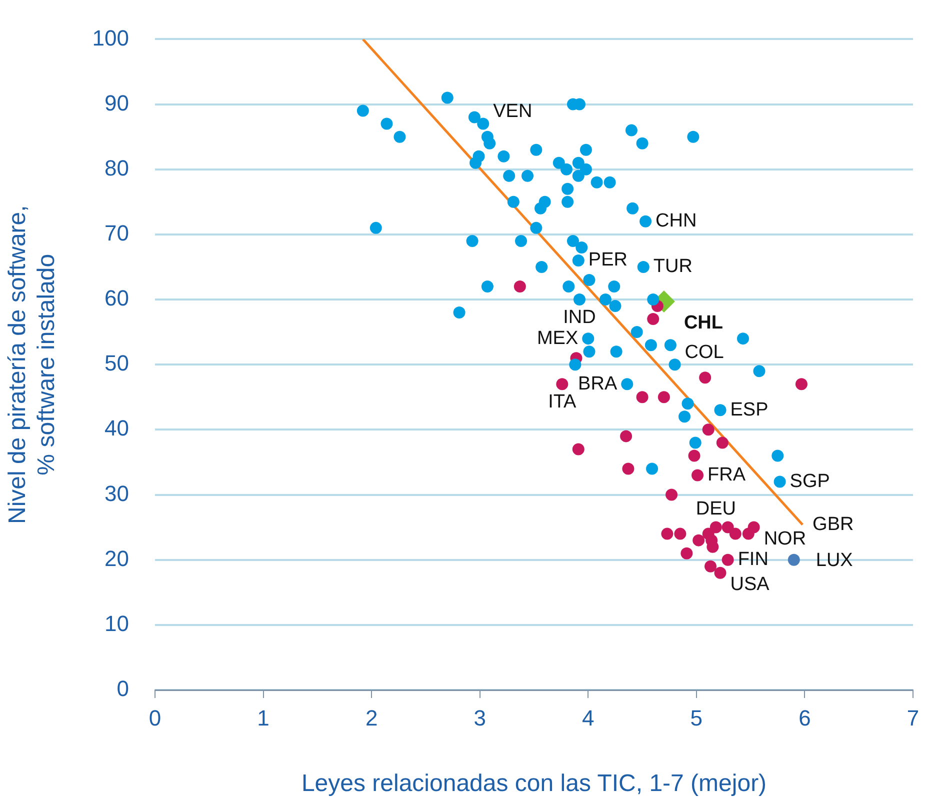  Describe the element at coordinates (753, 559) in the screenshot. I see `annotation: FIN` at that location.